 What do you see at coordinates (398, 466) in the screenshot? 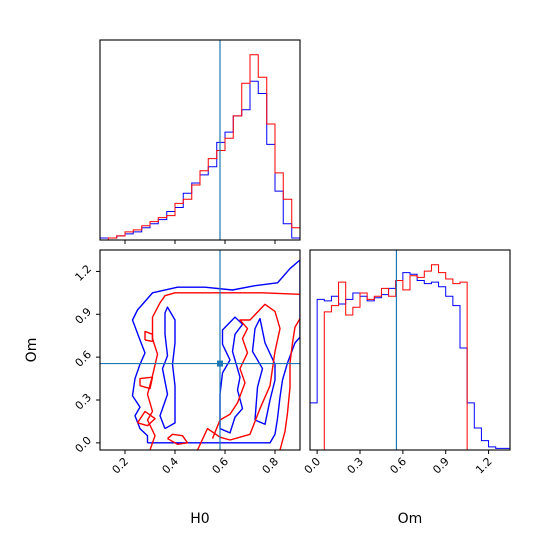
I see `om-hist-x-tick-label: 0.6` at bounding box center [398, 466].